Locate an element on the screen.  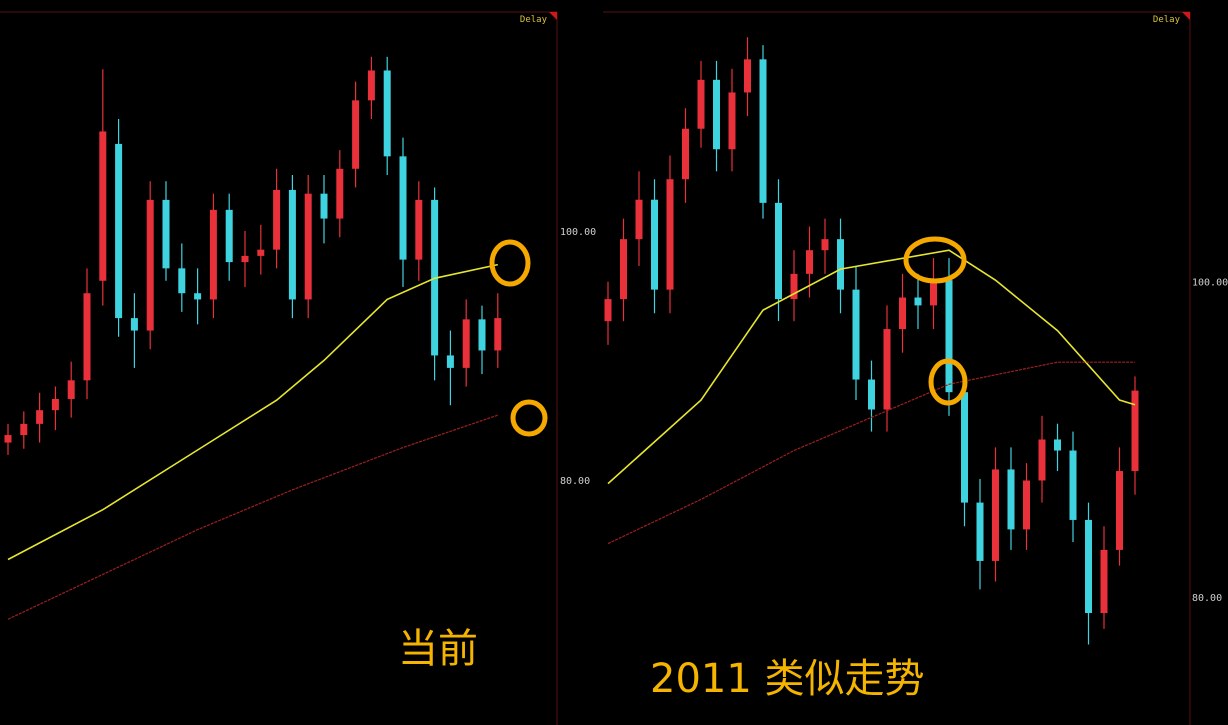
annotation: 2011 类似走势 is located at coordinates (787, 679).